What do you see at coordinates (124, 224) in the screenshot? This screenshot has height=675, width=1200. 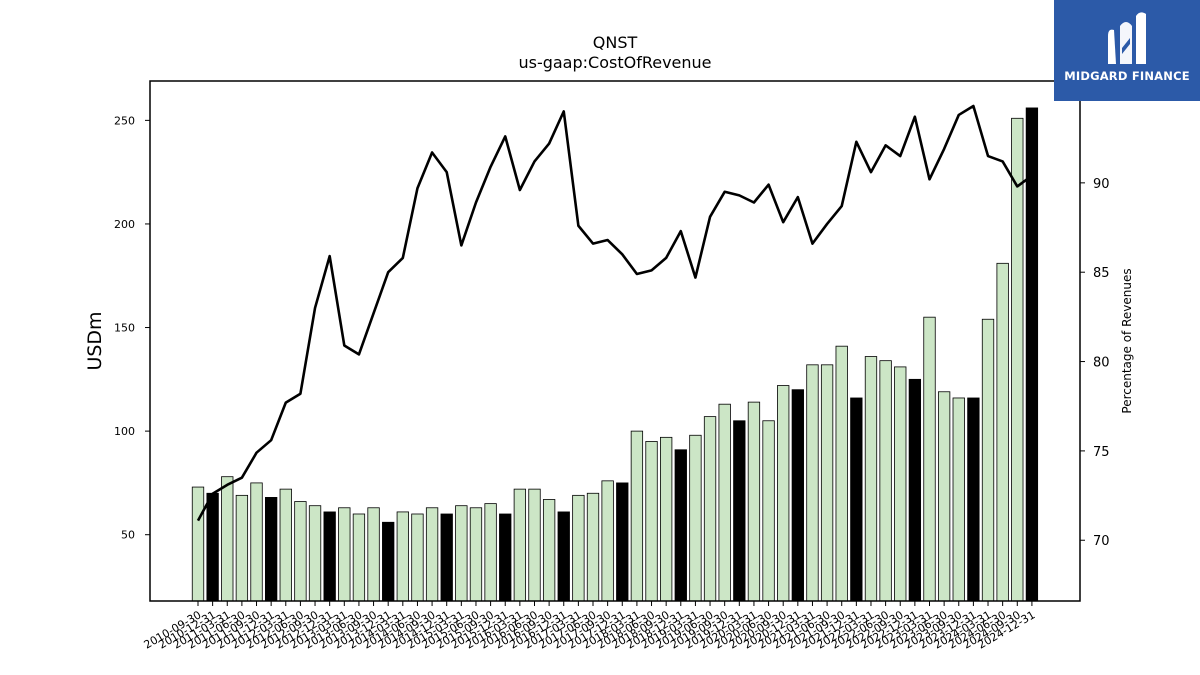 I see `y-tick-label: 200` at bounding box center [124, 224].